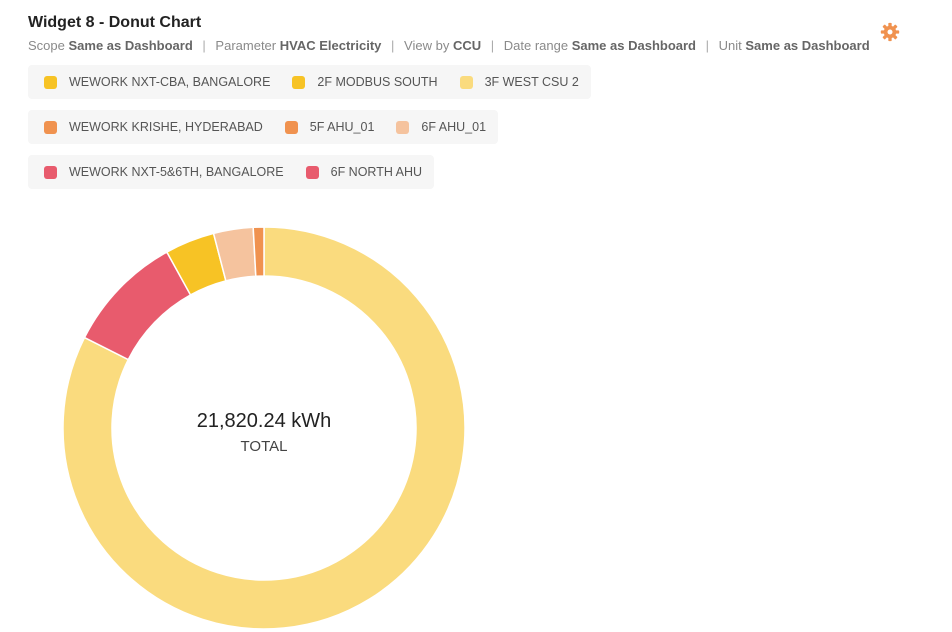 The image size is (952, 632). What do you see at coordinates (176, 172) in the screenshot?
I see `legend-label: WEWORK NXT-5&6TH, BANGALORE` at bounding box center [176, 172].